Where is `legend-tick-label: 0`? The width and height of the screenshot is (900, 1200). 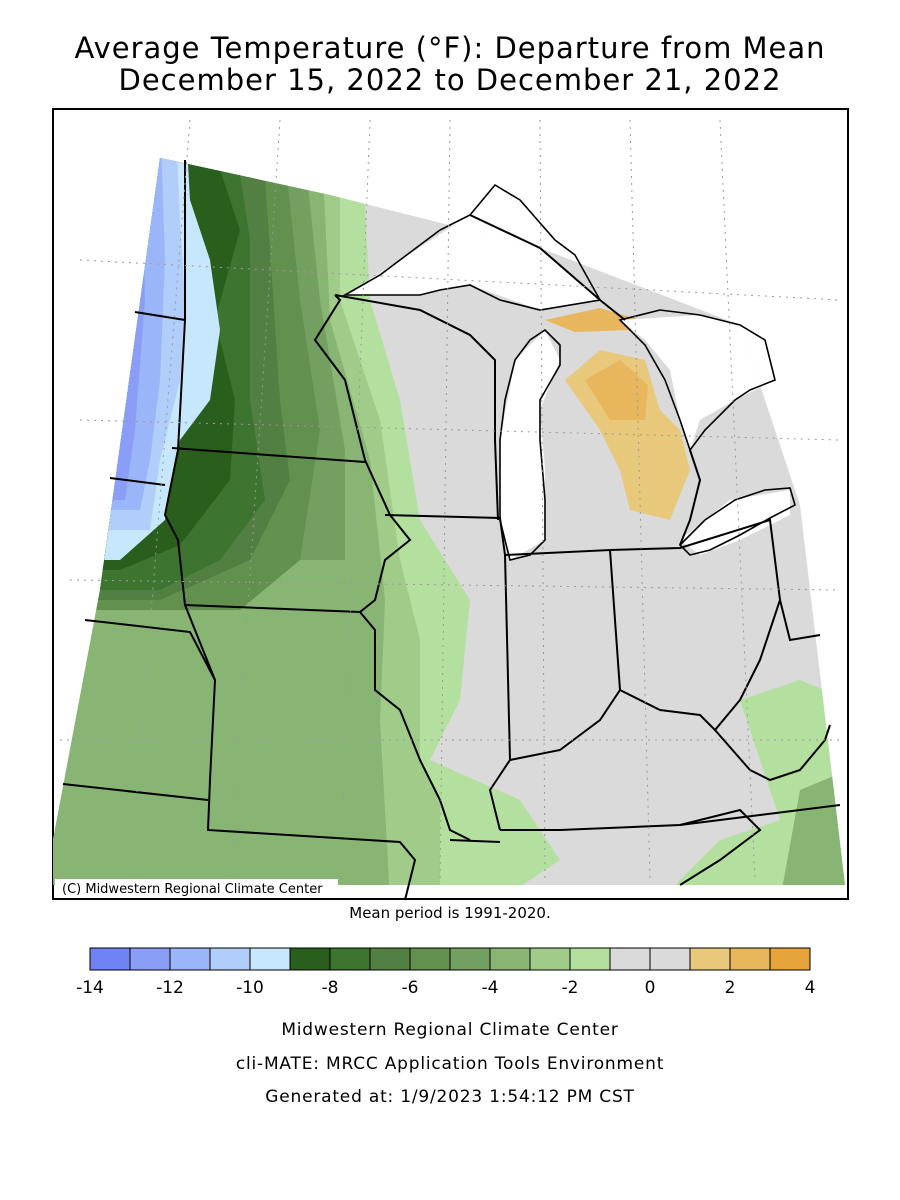
legend-tick-label: 0 is located at coordinates (650, 988).